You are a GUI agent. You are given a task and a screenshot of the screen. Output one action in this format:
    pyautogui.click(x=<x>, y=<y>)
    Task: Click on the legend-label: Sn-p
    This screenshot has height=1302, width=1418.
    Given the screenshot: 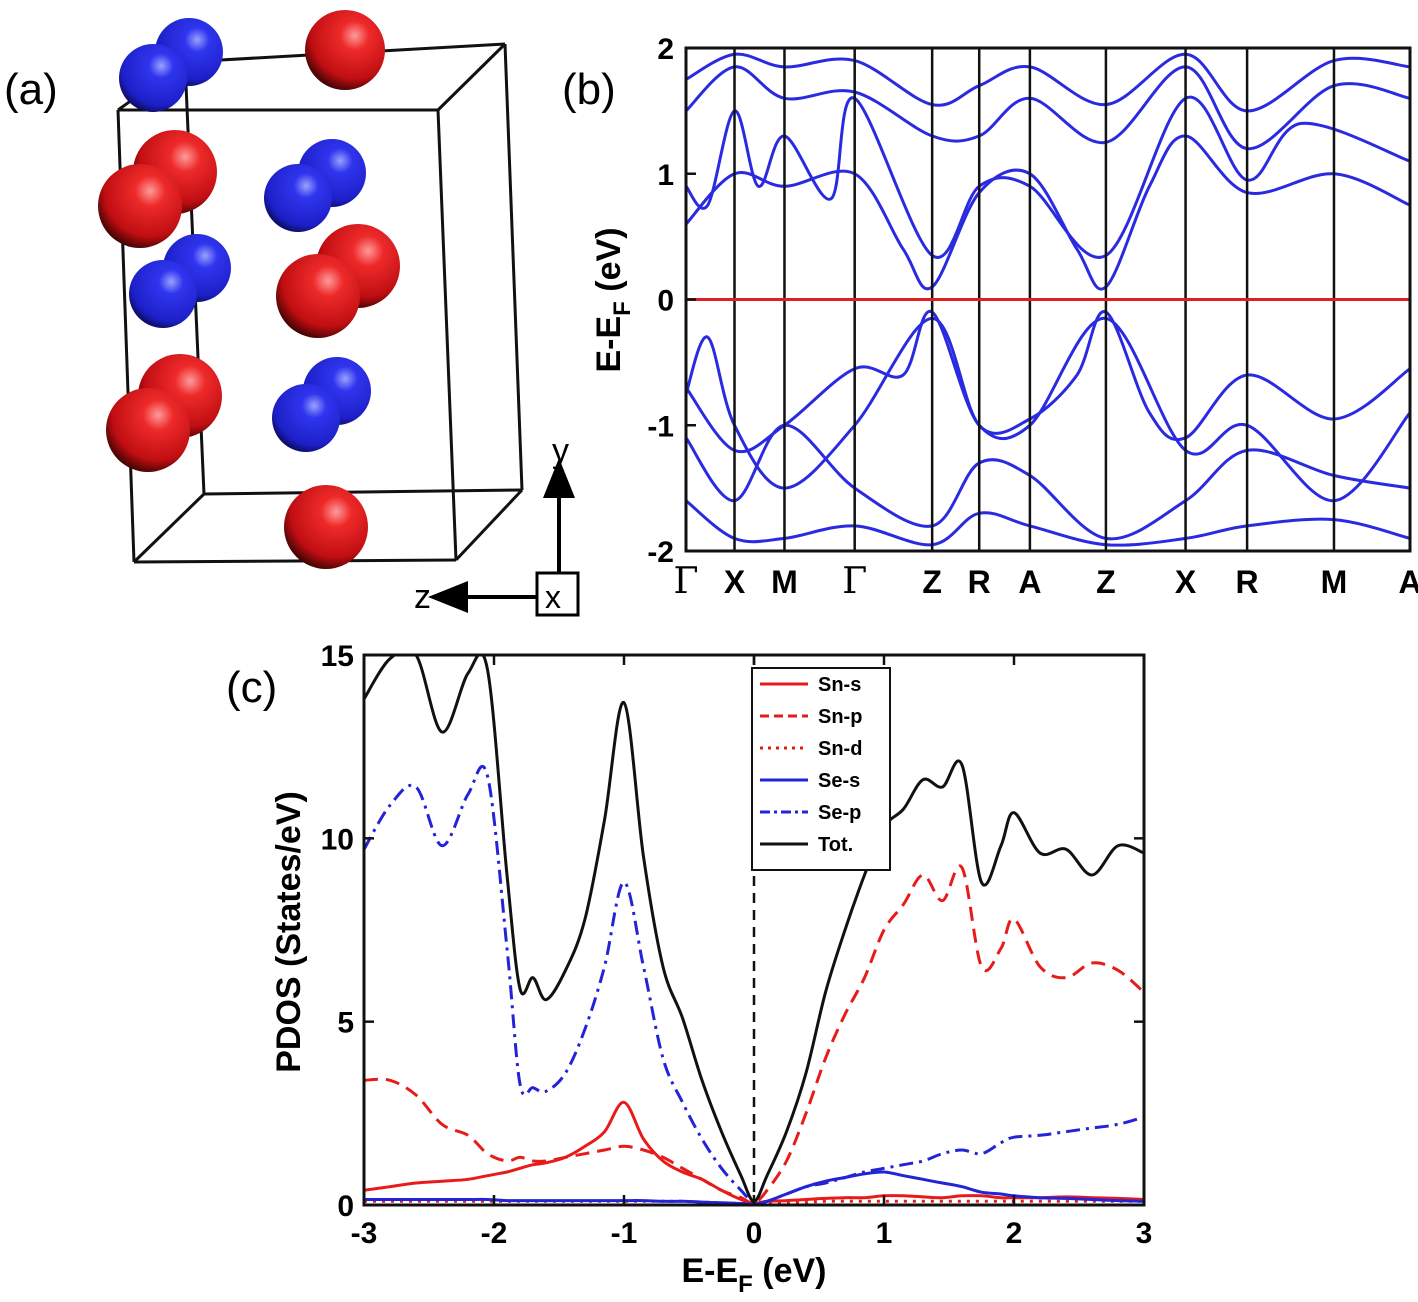 What is the action you would take?
    pyautogui.click(x=840, y=717)
    